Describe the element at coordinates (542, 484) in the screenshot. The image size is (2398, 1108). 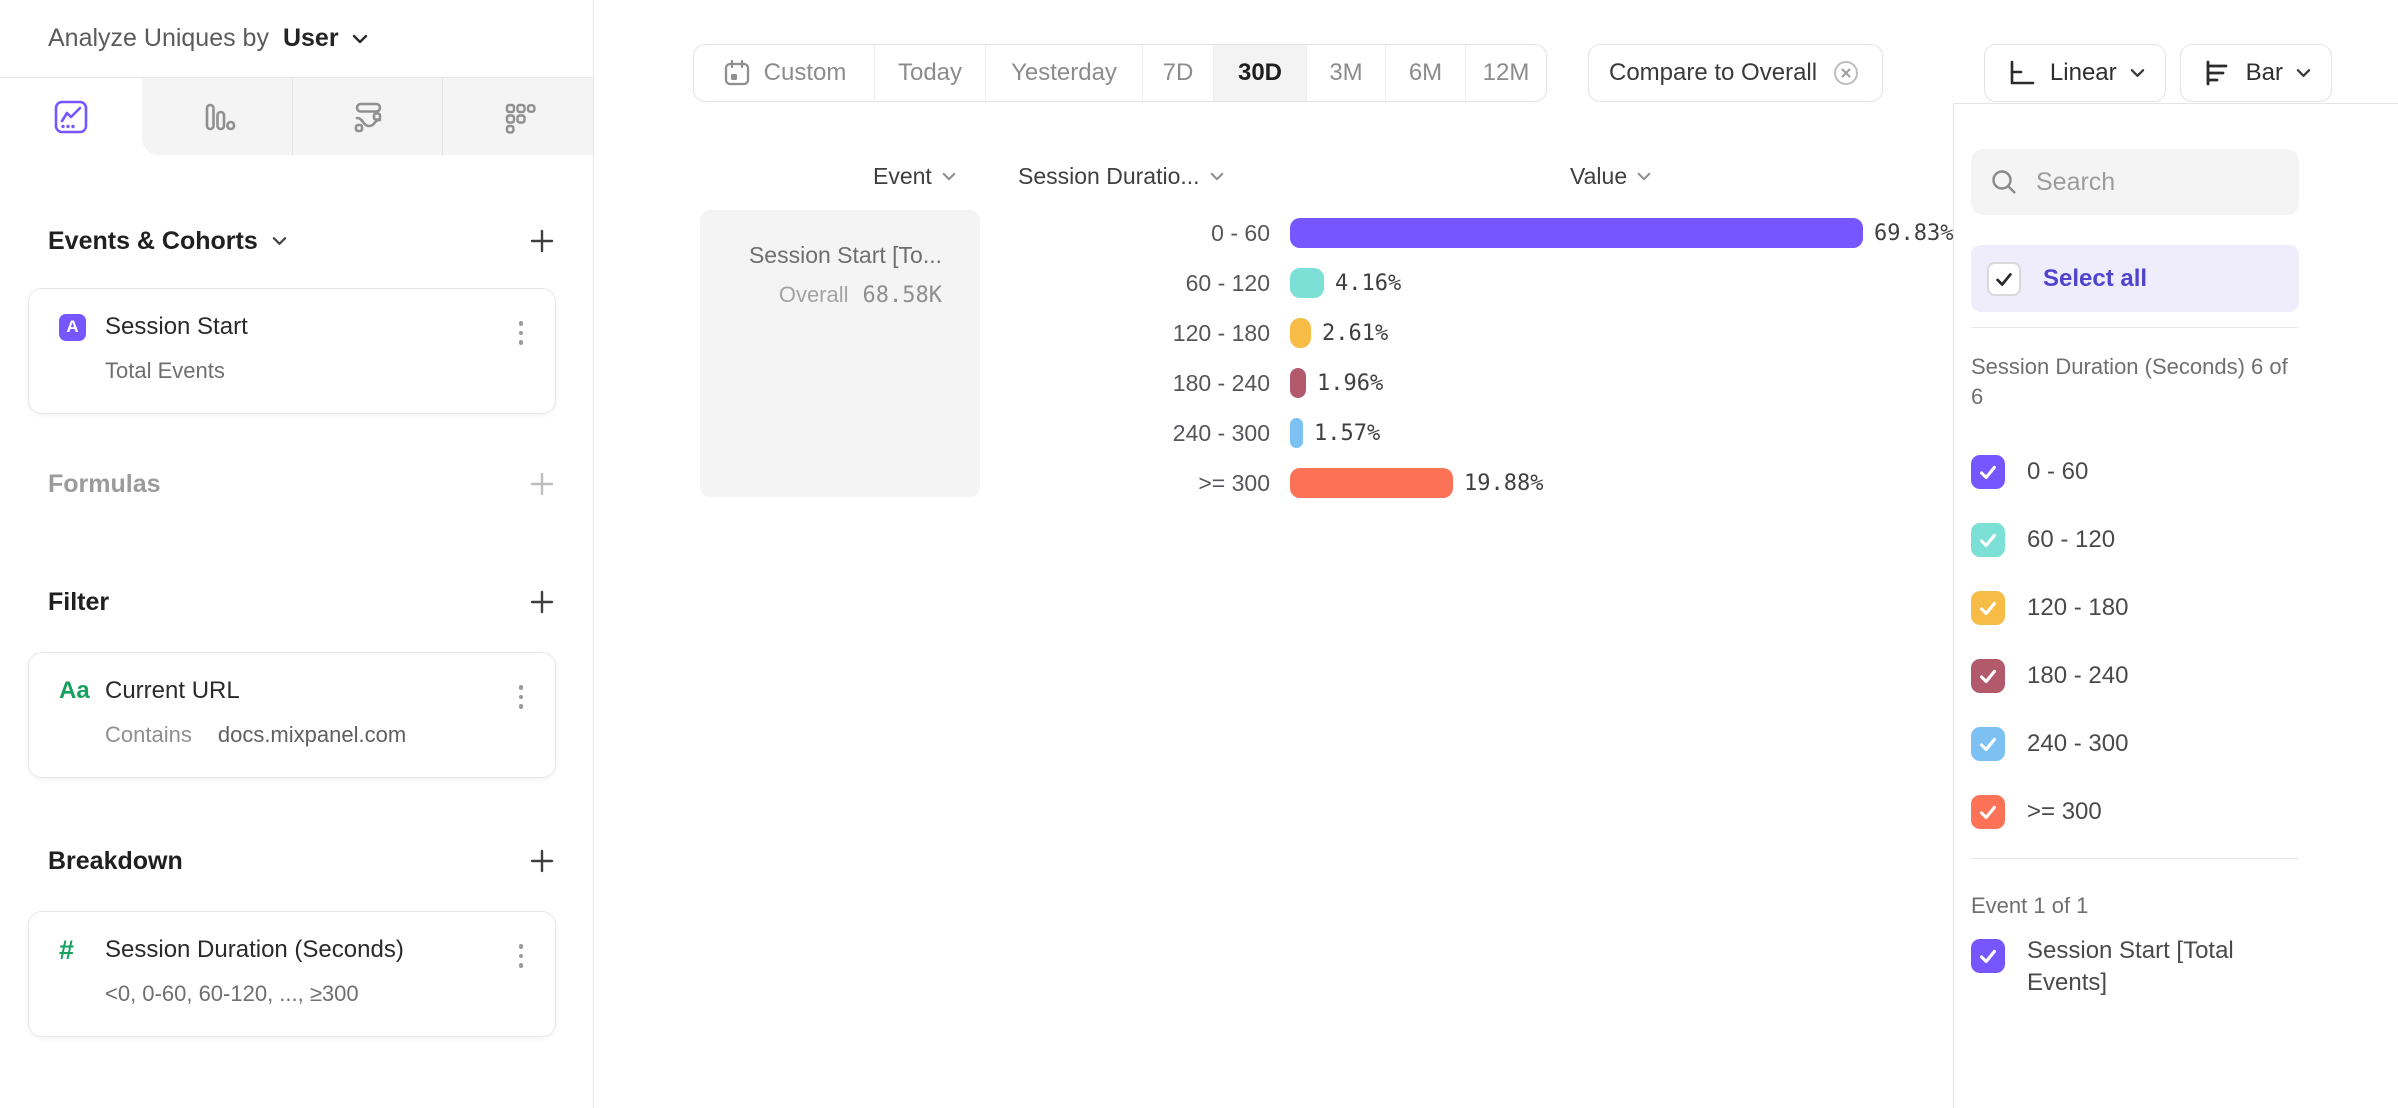
I see `add-formula-button` at that location.